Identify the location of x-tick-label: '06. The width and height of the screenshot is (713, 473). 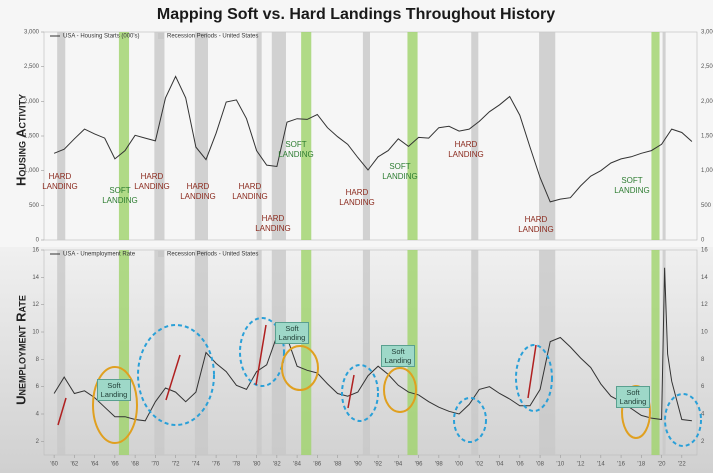
(520, 465).